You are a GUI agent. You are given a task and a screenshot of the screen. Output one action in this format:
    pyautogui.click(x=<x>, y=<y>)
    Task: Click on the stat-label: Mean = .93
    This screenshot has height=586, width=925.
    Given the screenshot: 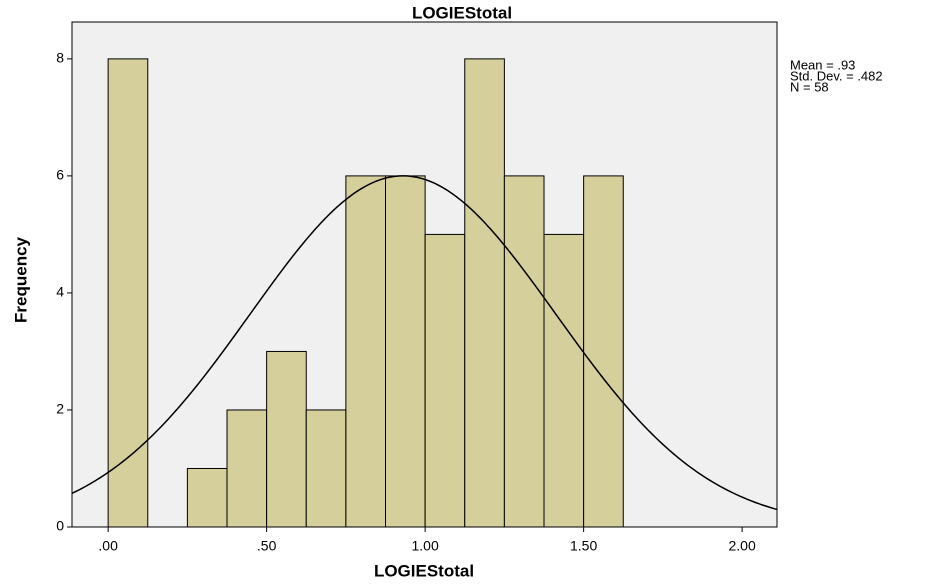 What is the action you would take?
    pyautogui.click(x=822, y=64)
    